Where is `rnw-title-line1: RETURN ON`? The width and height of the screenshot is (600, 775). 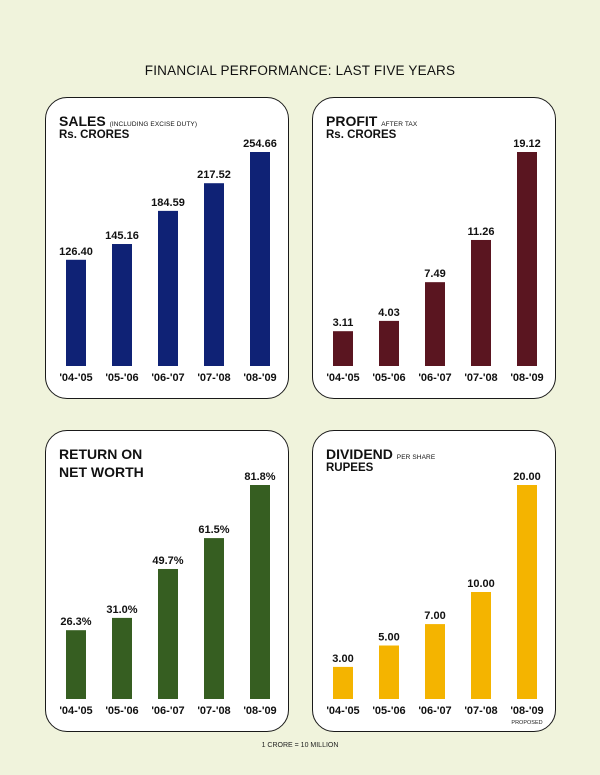 rnw-title-line1: RETURN ON is located at coordinates (101, 454).